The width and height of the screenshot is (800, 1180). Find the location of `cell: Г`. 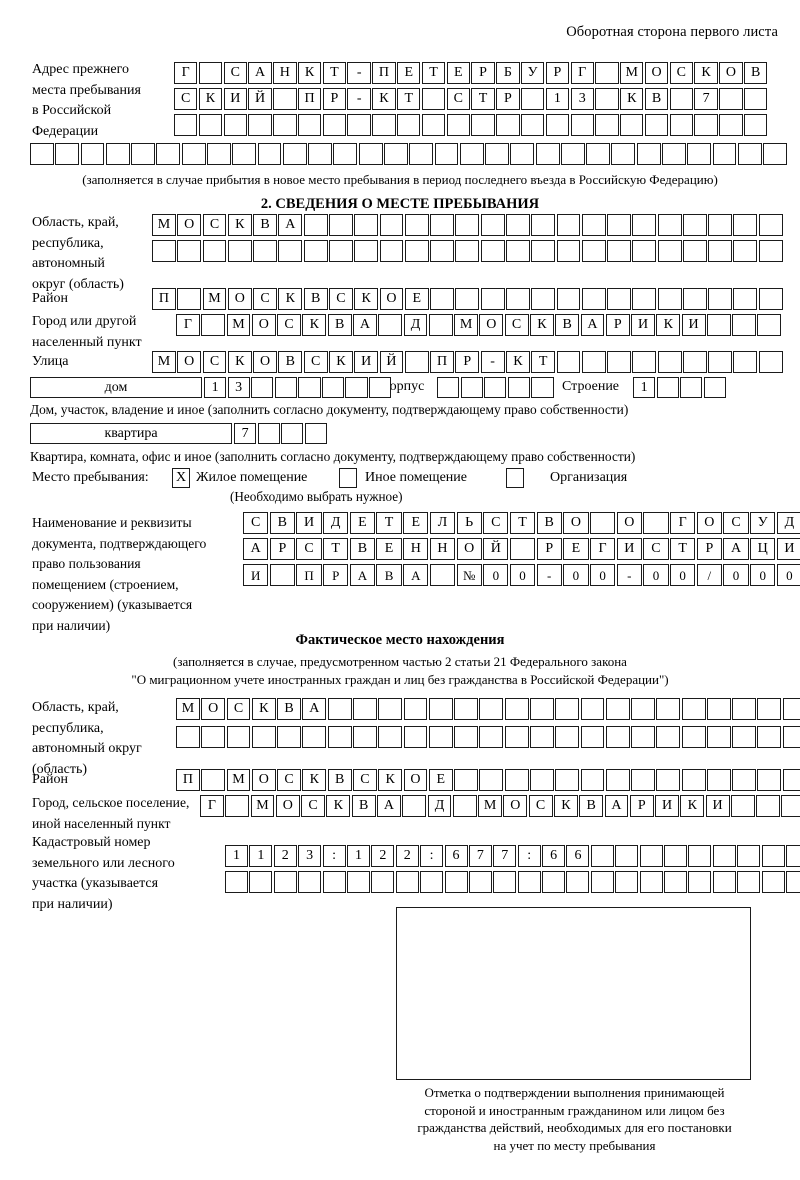

cell: Г is located at coordinates (602, 549).